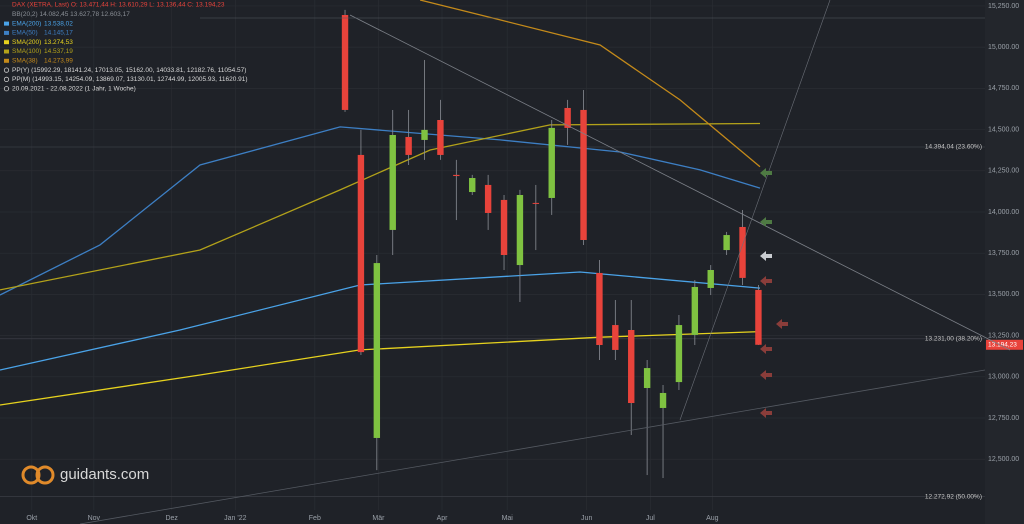 The image size is (1024, 524). Describe the element at coordinates (953, 496) in the screenshot. I see `fib-label: 12.272,92 (50.00%)` at that location.